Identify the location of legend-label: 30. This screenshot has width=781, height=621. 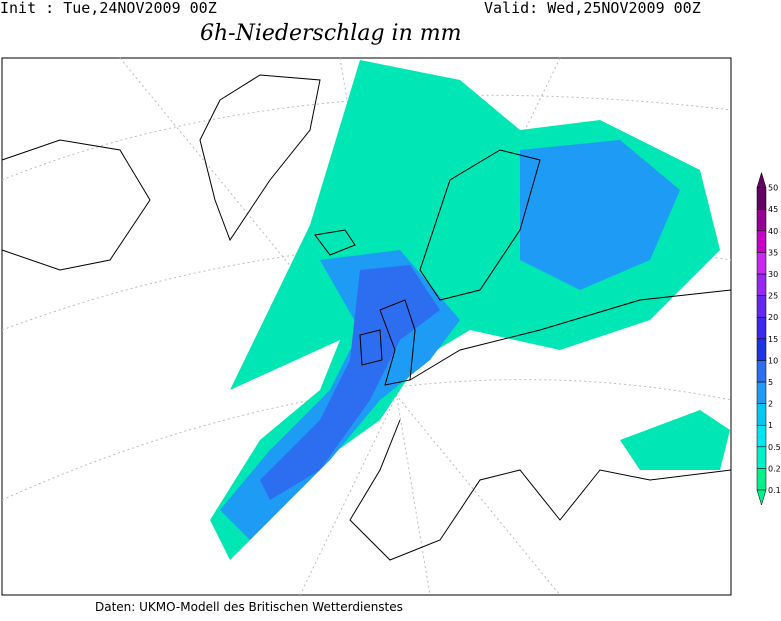
(773, 274).